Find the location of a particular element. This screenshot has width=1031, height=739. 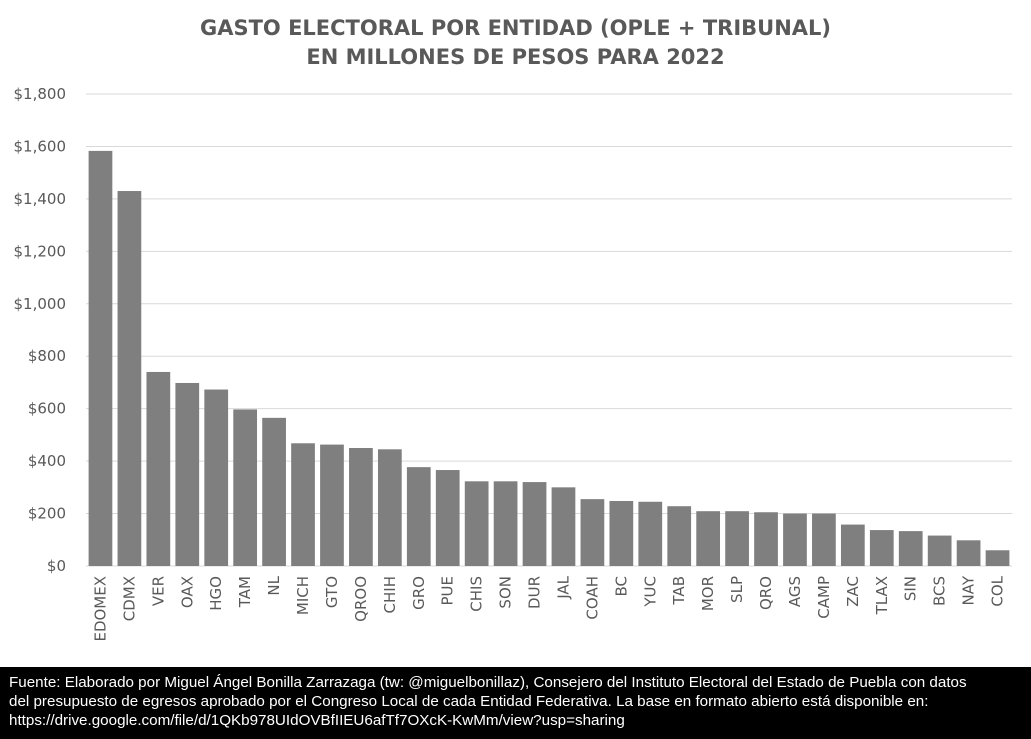

x-tick-label: NL is located at coordinates (274, 585).